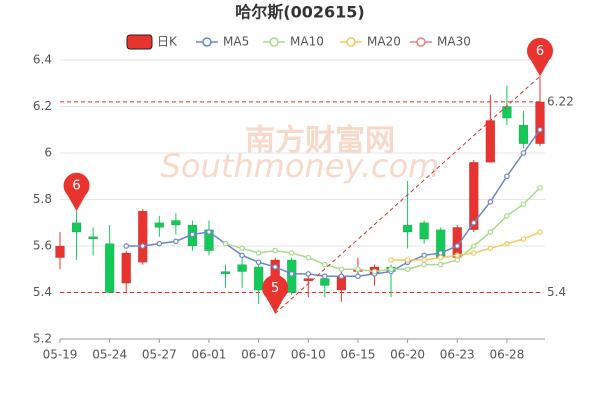 The width and height of the screenshot is (600, 400). What do you see at coordinates (384, 42) in the screenshot?
I see `legend-label: MA20` at bounding box center [384, 42].